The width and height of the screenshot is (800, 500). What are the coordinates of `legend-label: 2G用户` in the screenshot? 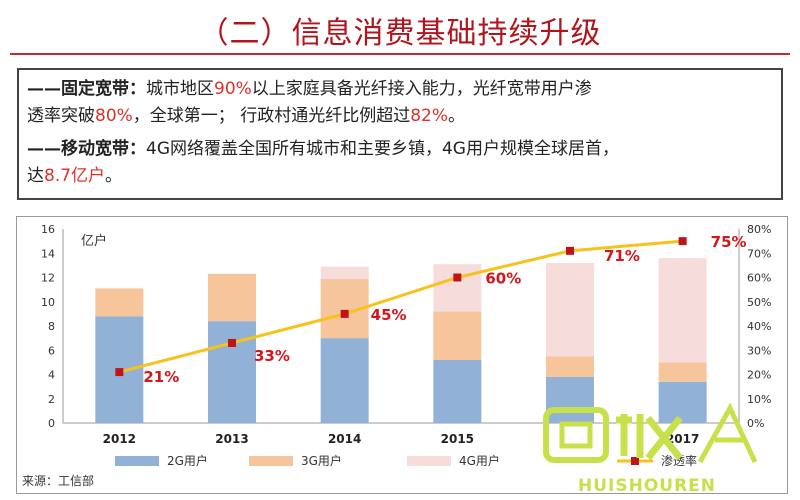 It's located at (187, 460).